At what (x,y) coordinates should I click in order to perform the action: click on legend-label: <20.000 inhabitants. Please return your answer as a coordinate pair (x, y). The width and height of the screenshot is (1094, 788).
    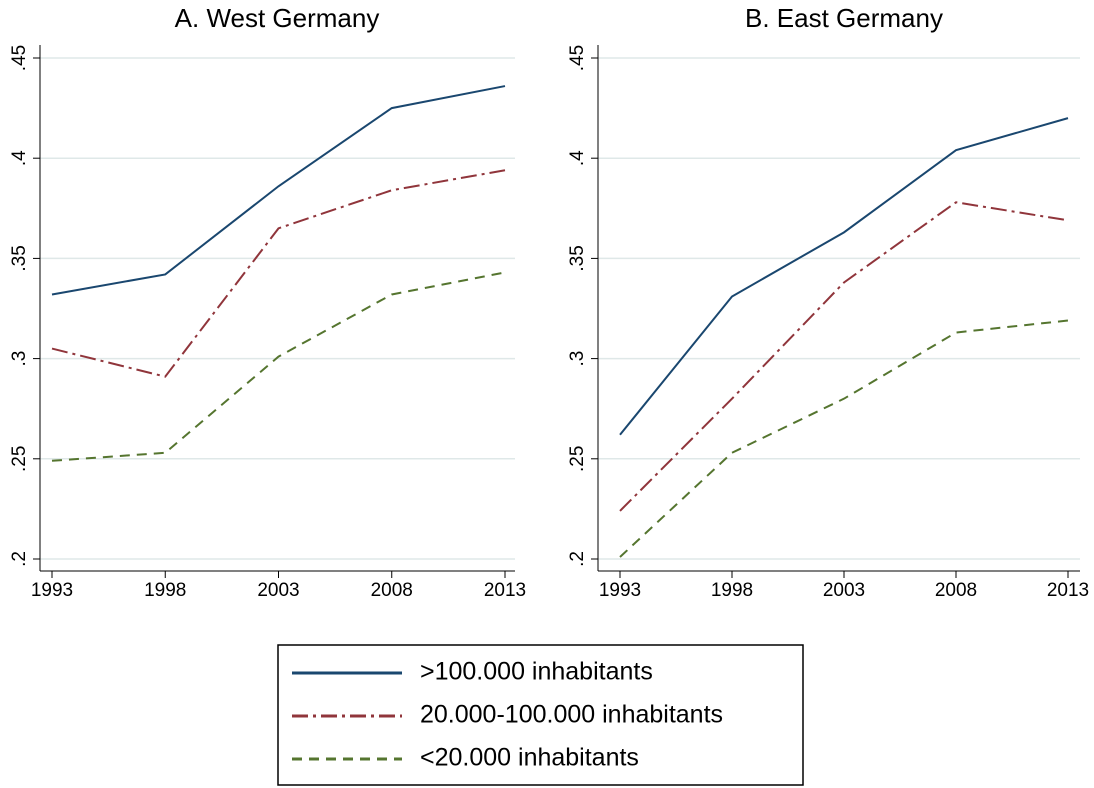
    Looking at the image, I should click on (529, 758).